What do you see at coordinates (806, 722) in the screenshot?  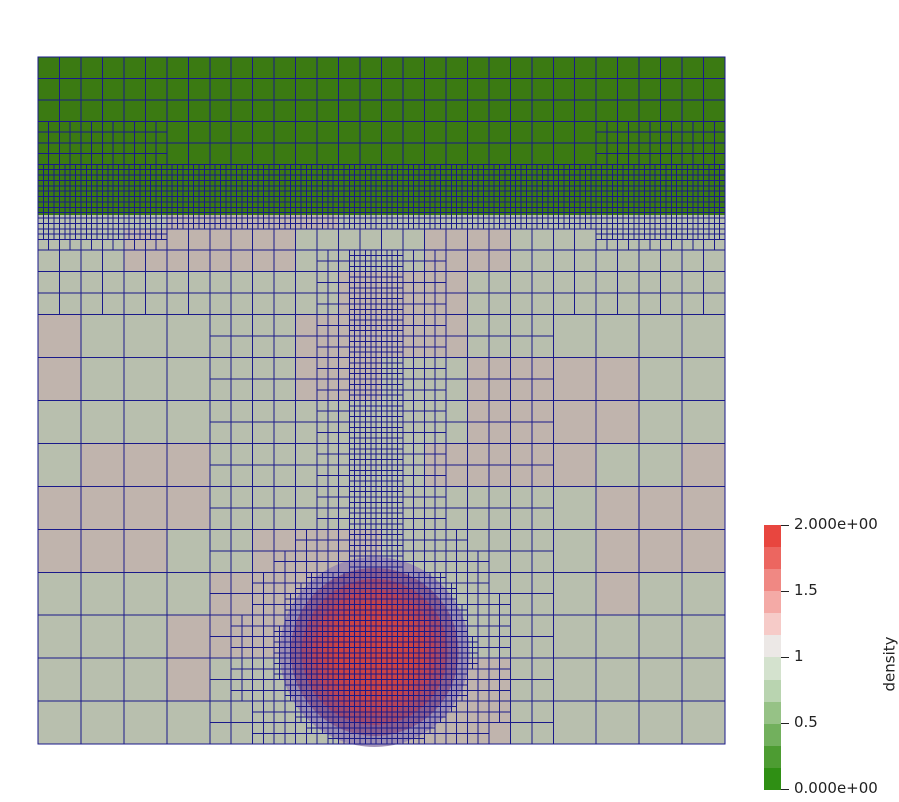 I see `colorbar-label-0-5: 0.5` at bounding box center [806, 722].